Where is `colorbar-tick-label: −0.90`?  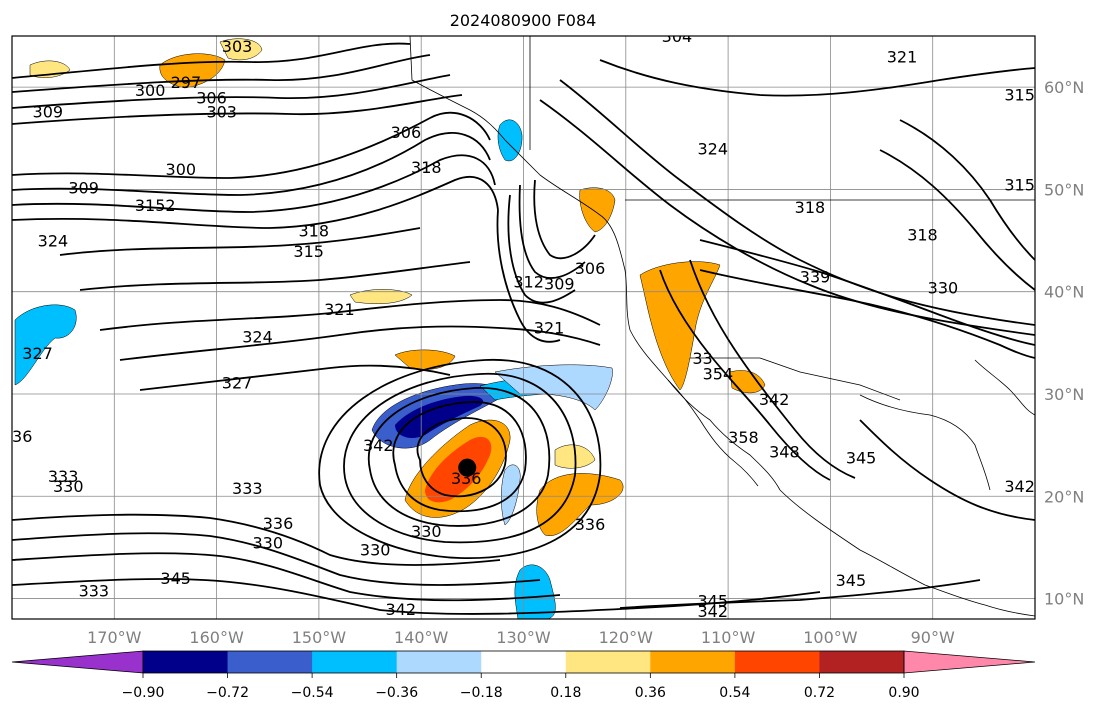 colorbar-tick-label: −0.90 is located at coordinates (143, 693).